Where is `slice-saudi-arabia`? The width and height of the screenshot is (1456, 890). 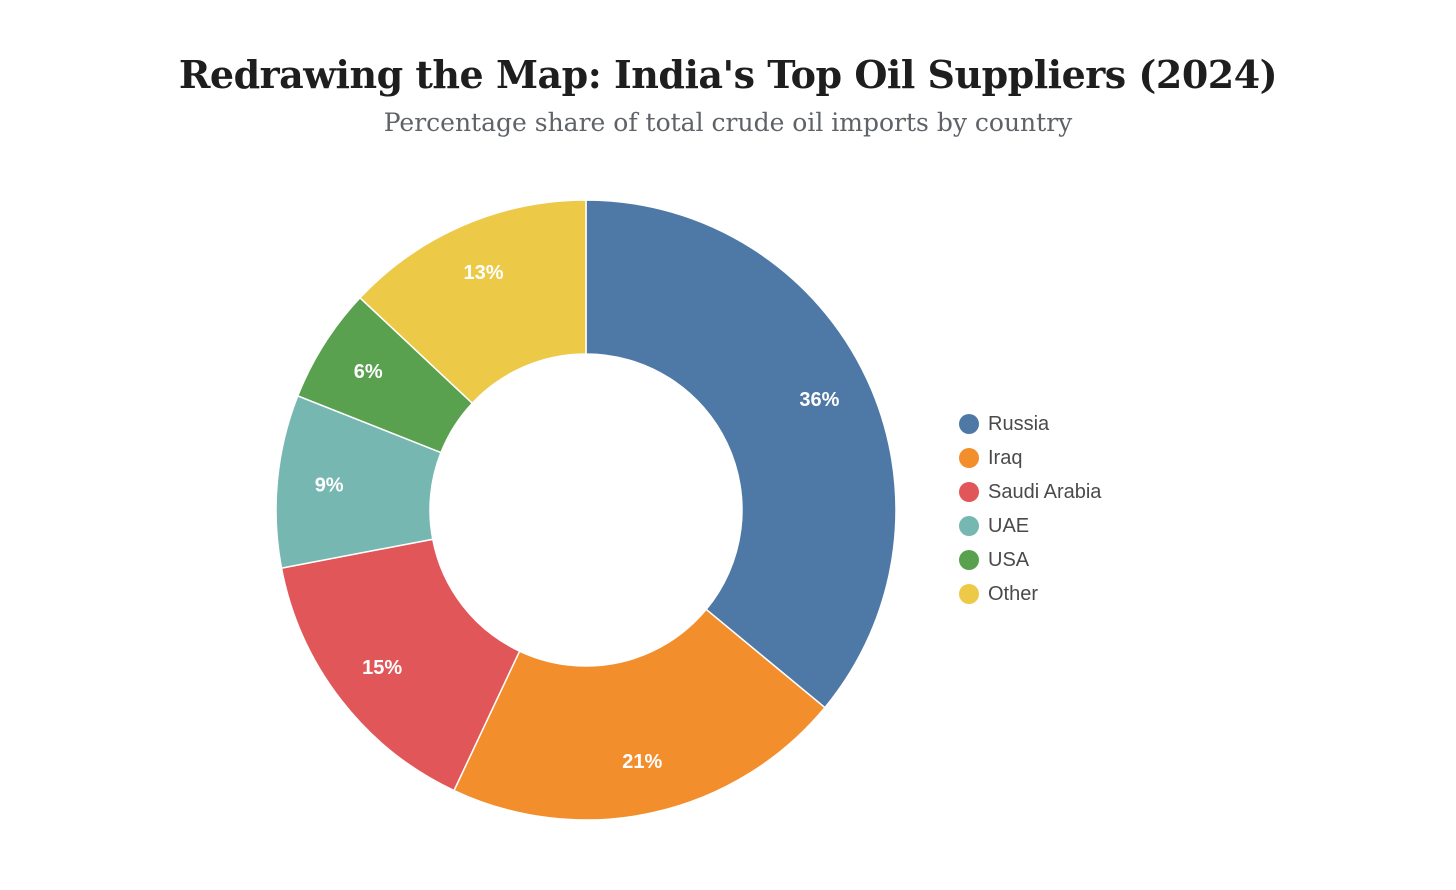 slice-saudi-arabia is located at coordinates (400, 665).